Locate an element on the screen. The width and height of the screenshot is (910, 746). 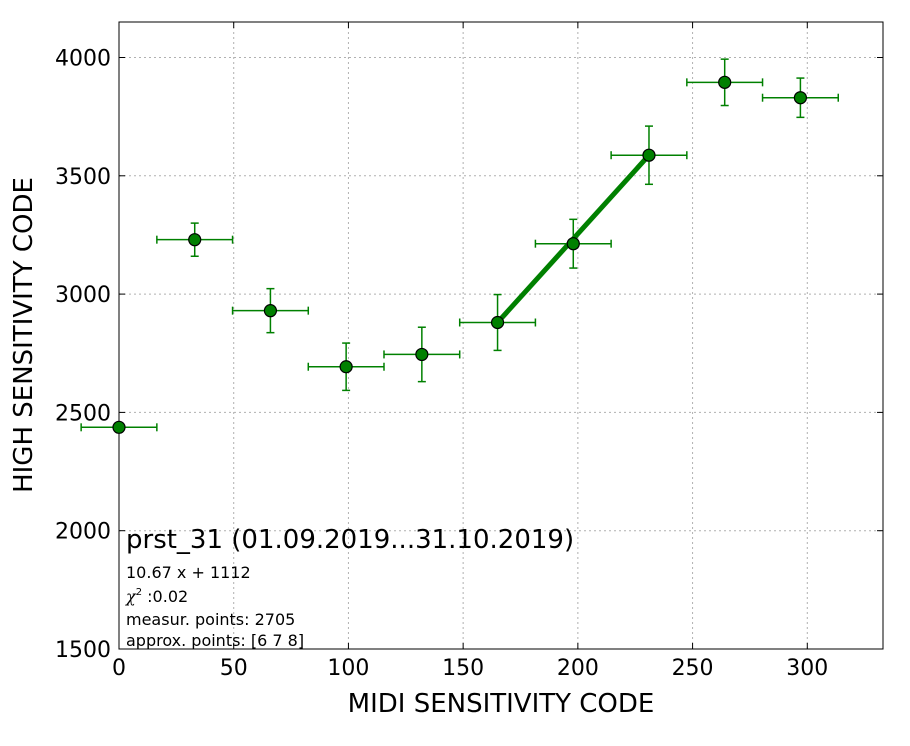
annotation-chi2: χ2 :0.02 is located at coordinates (156, 596).